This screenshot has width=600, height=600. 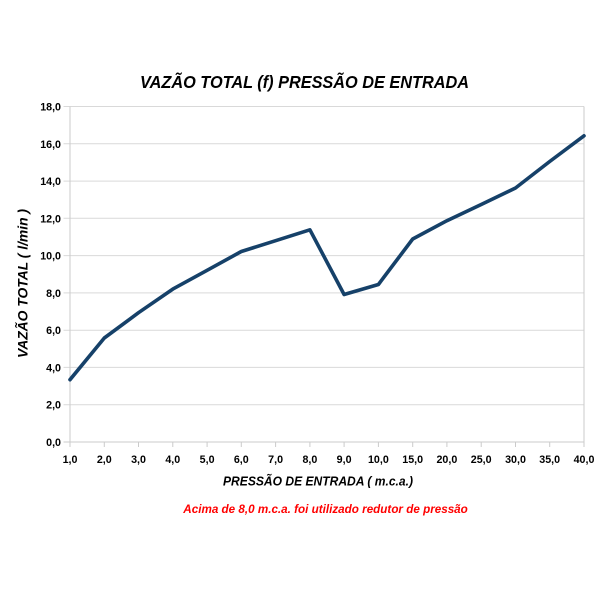 I want to click on svg-text: 15,0, so click(x=412, y=460).